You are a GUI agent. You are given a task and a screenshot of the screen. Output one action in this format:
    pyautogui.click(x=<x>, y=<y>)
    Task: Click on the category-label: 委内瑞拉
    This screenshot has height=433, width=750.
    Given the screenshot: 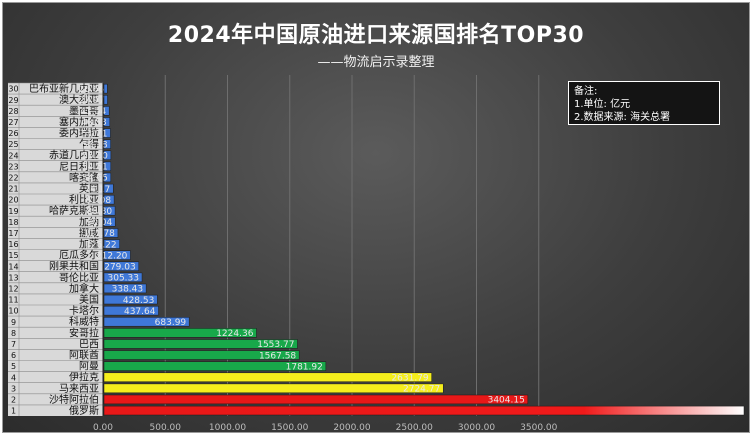 What is the action you would take?
    pyautogui.click(x=79, y=133)
    